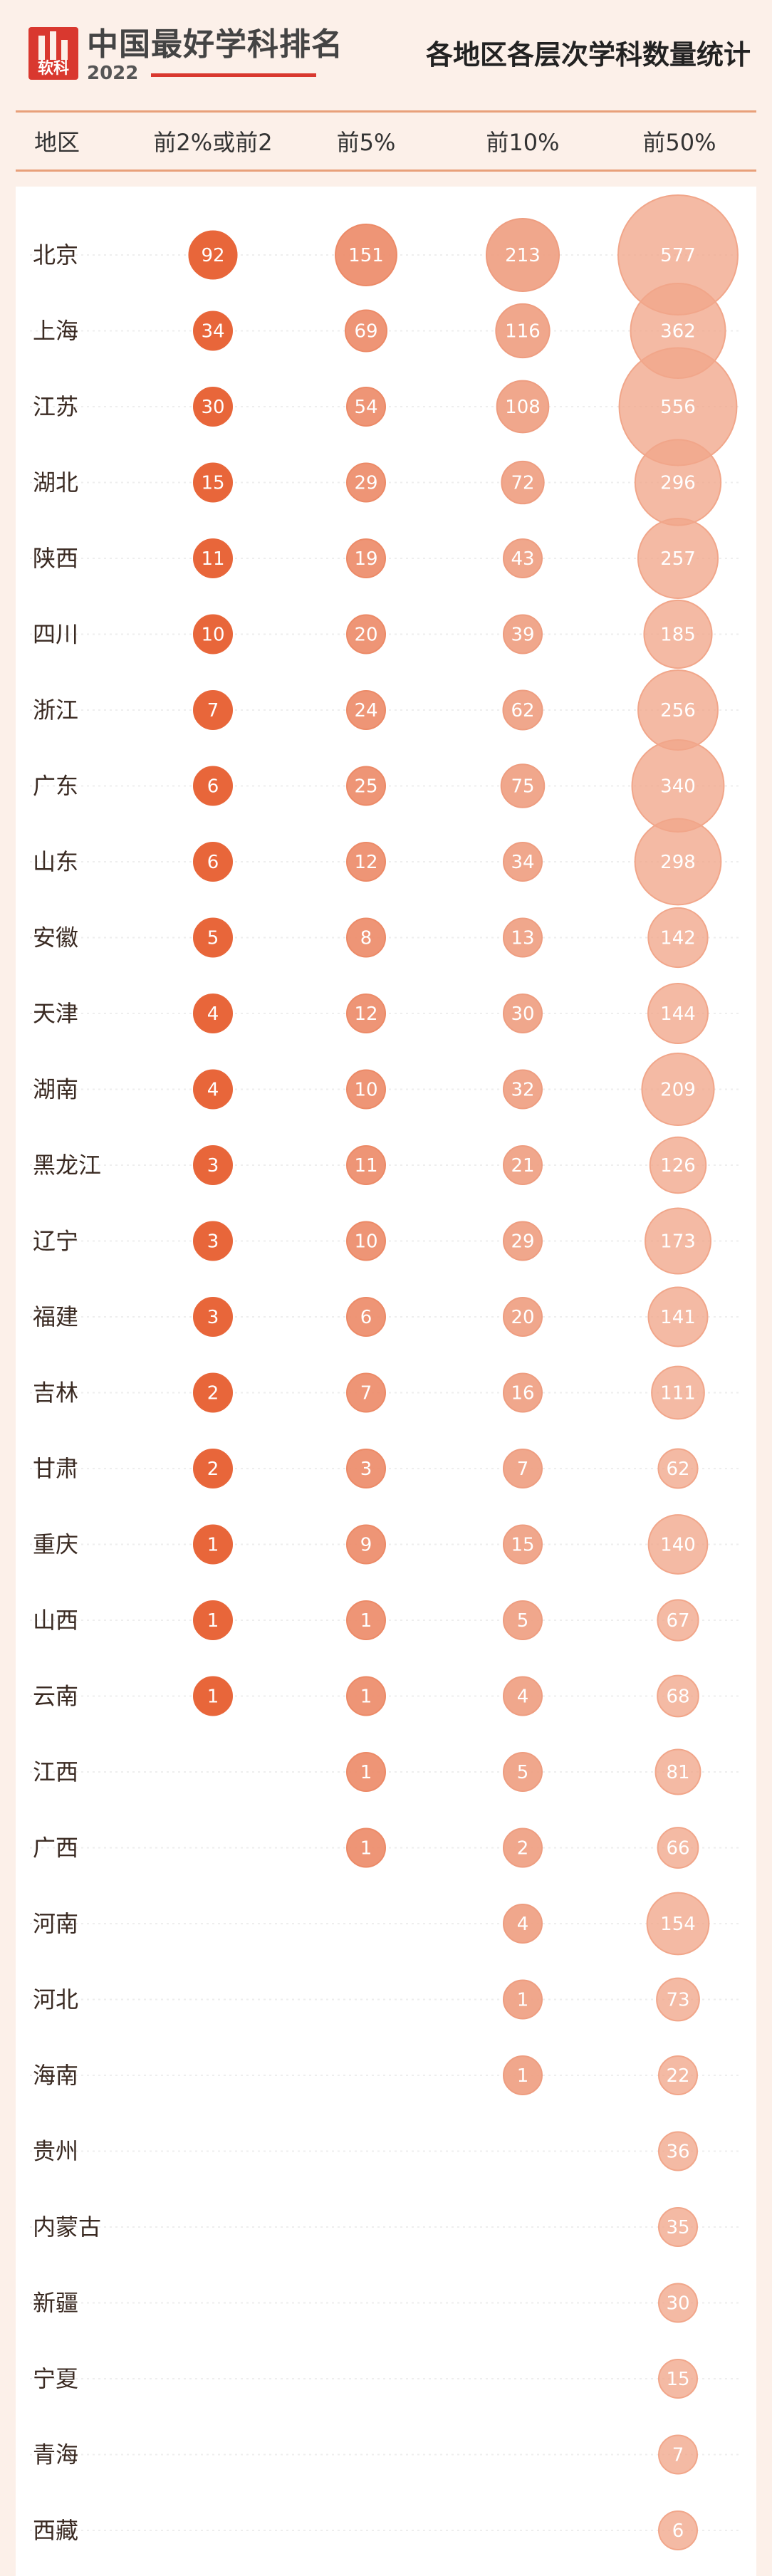 This screenshot has width=772, height=2576. I want to click on region-label: 江西, so click(56, 1771).